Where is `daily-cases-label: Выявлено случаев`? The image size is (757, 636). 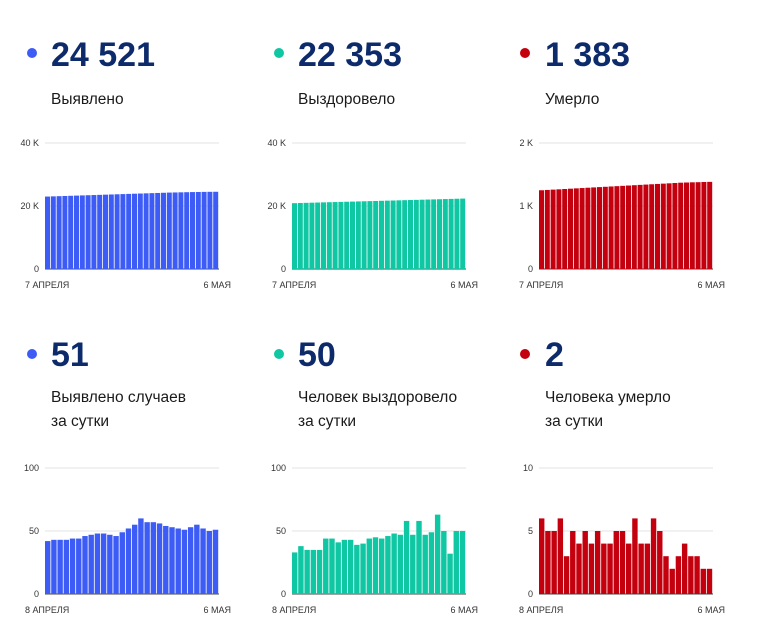 daily-cases-label: Выявлено случаев is located at coordinates (118, 397).